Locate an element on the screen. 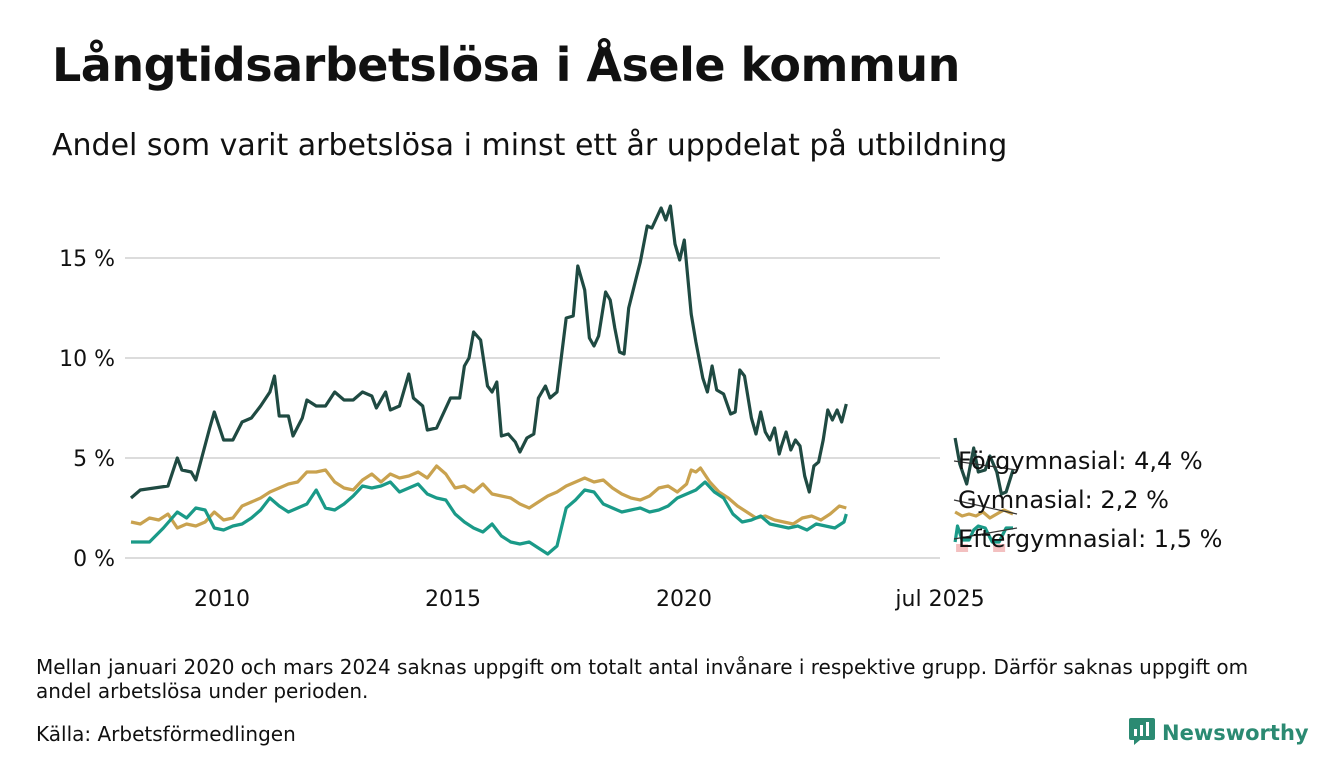 Image resolution: width=1340 pixels, height=780 pixels. x-tick-label: 2010 is located at coordinates (222, 599).